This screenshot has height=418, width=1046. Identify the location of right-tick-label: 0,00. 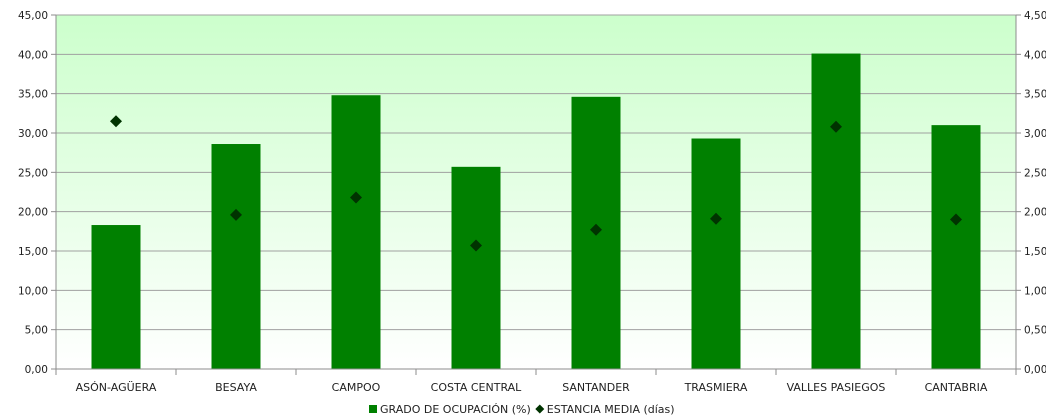
(1035, 370).